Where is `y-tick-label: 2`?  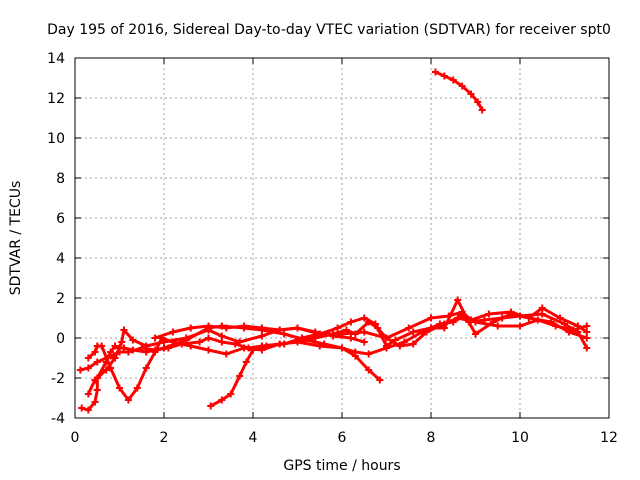
y-tick-label: 2 is located at coordinates (60, 299).